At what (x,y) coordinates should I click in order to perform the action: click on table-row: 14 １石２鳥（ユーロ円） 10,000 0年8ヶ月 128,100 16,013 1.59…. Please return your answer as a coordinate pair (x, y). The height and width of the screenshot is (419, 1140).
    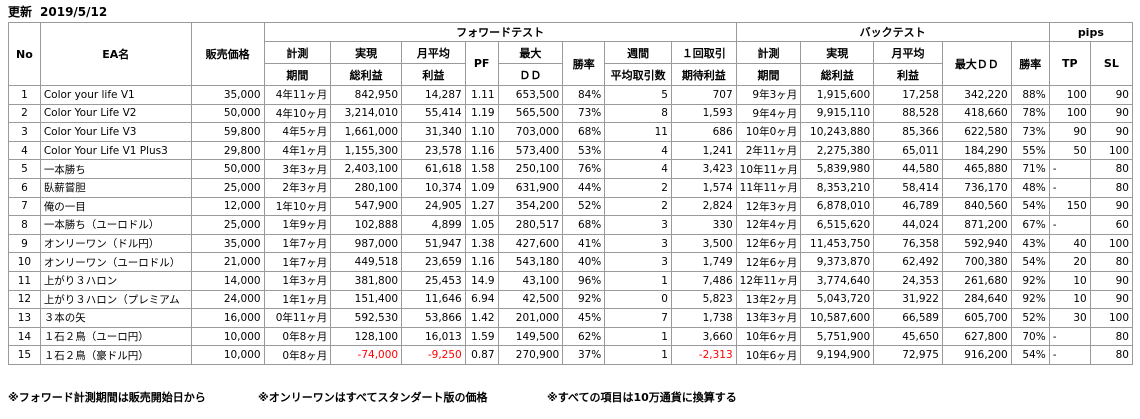
    Looking at the image, I should click on (571, 336).